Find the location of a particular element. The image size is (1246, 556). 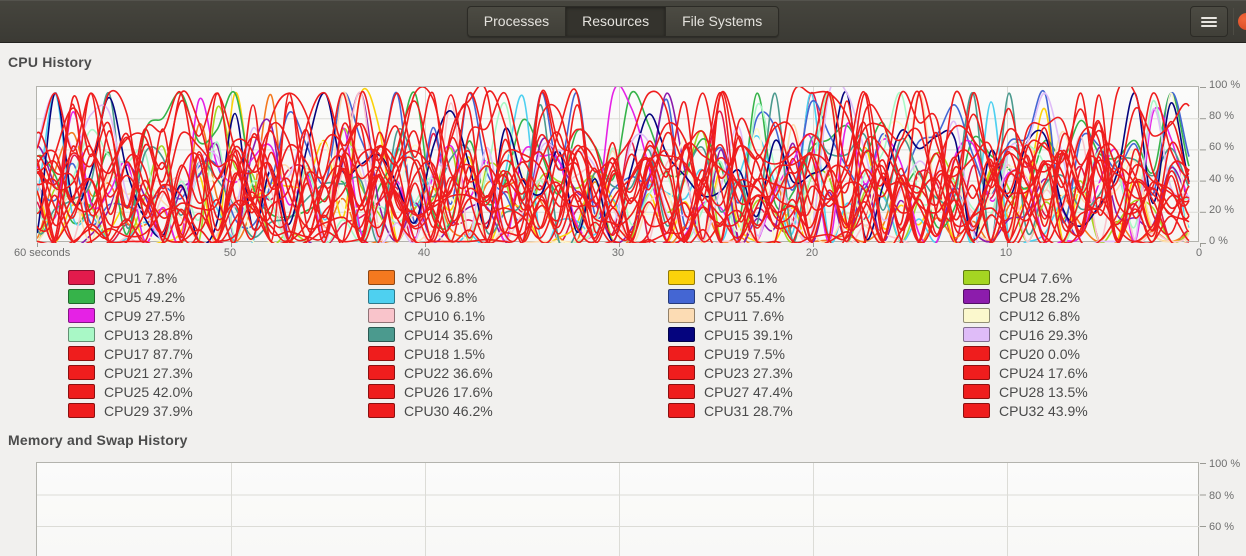

legend-item-cpu6: CPU6 9.8% is located at coordinates (518, 296).